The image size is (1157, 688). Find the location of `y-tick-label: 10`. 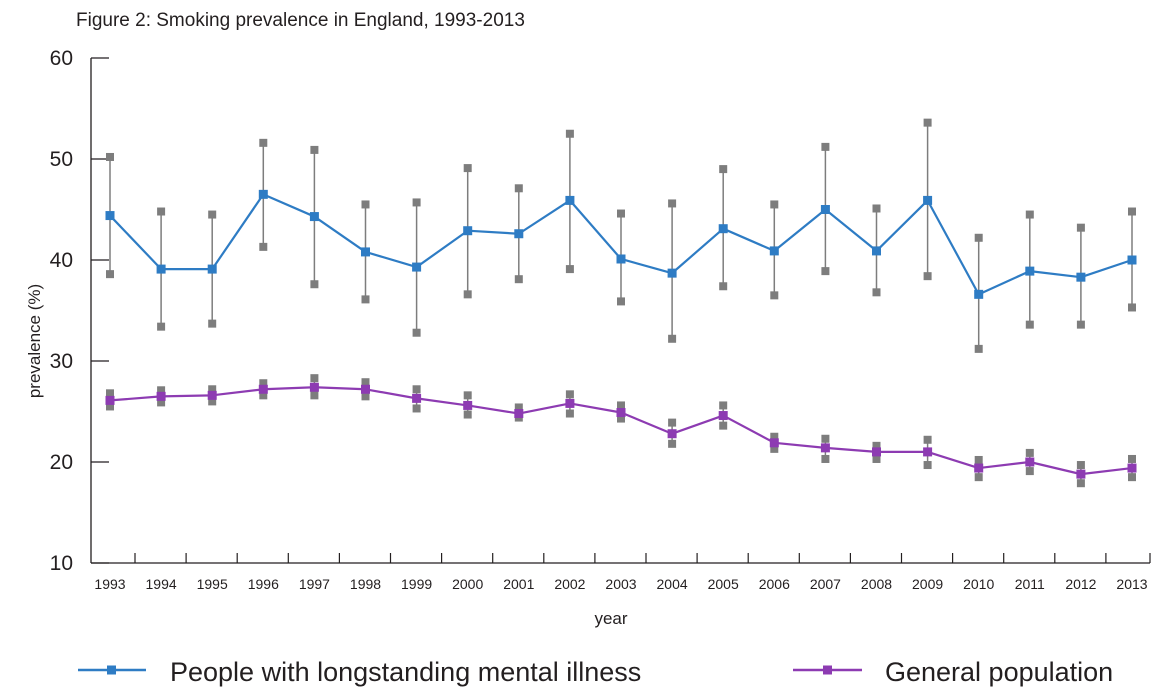

y-tick-label: 10 is located at coordinates (61, 563).